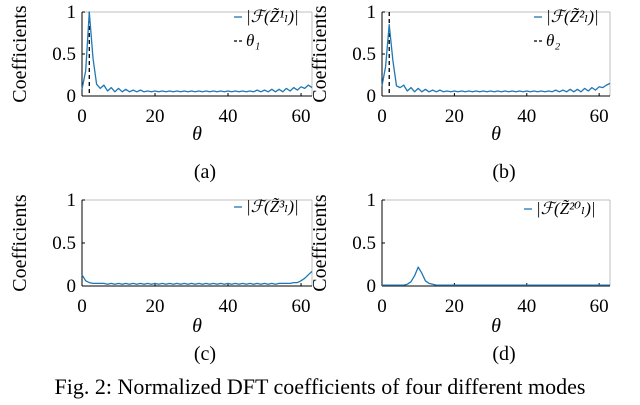 The height and width of the screenshot is (405, 640). What do you see at coordinates (572, 16) in the screenshot?
I see `legend-entry: |ℱ(Z̃²ₗ)|` at bounding box center [572, 16].